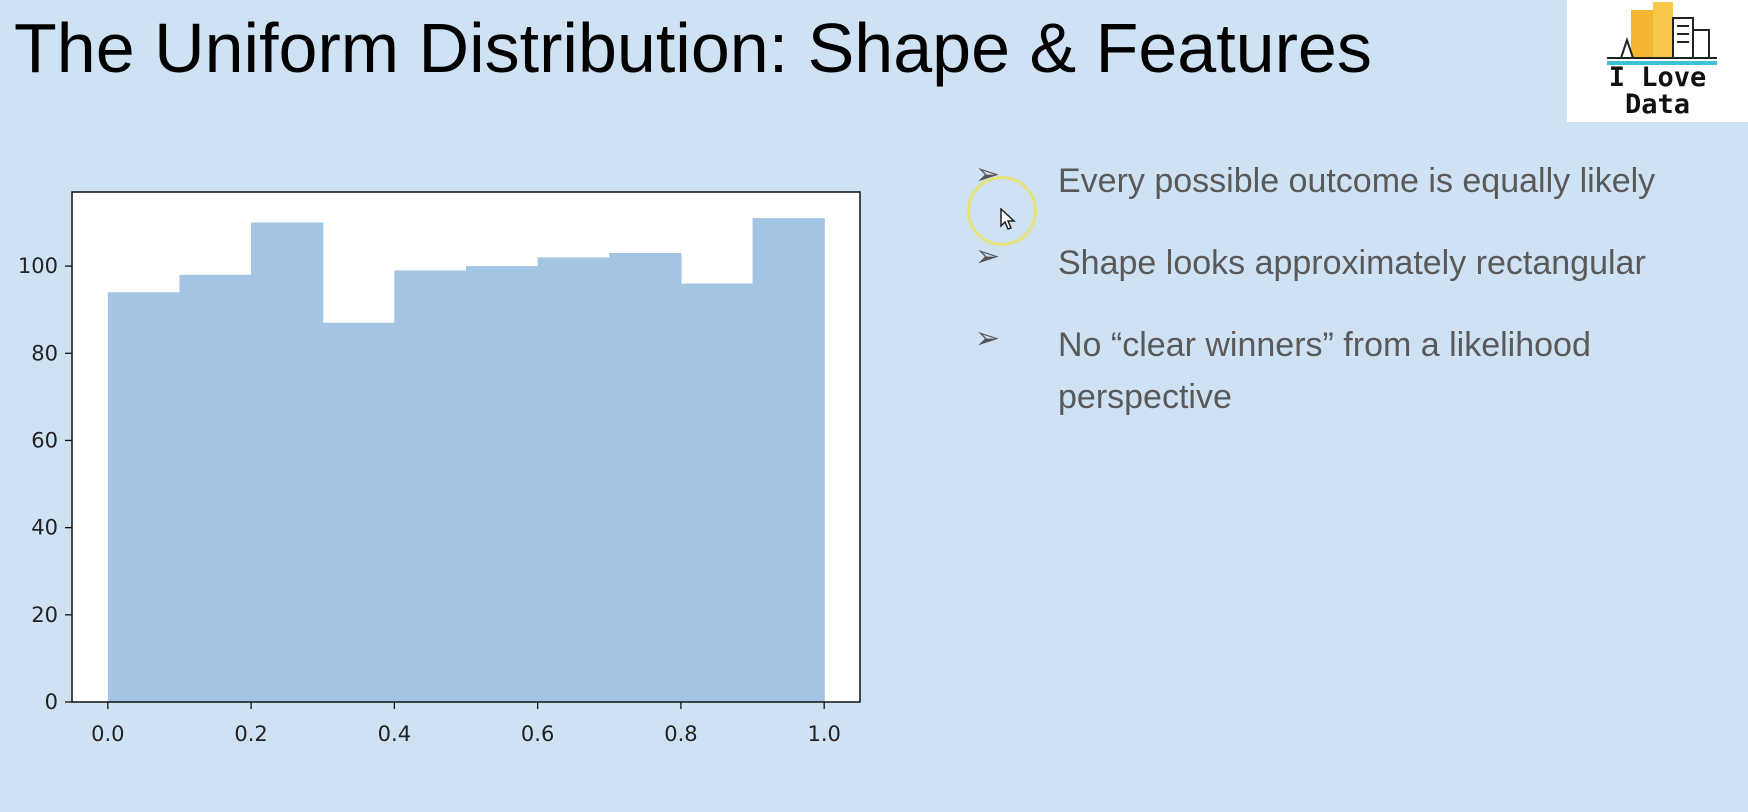 The height and width of the screenshot is (812, 1748). I want to click on x-tick-label: 0.2, so click(250, 734).